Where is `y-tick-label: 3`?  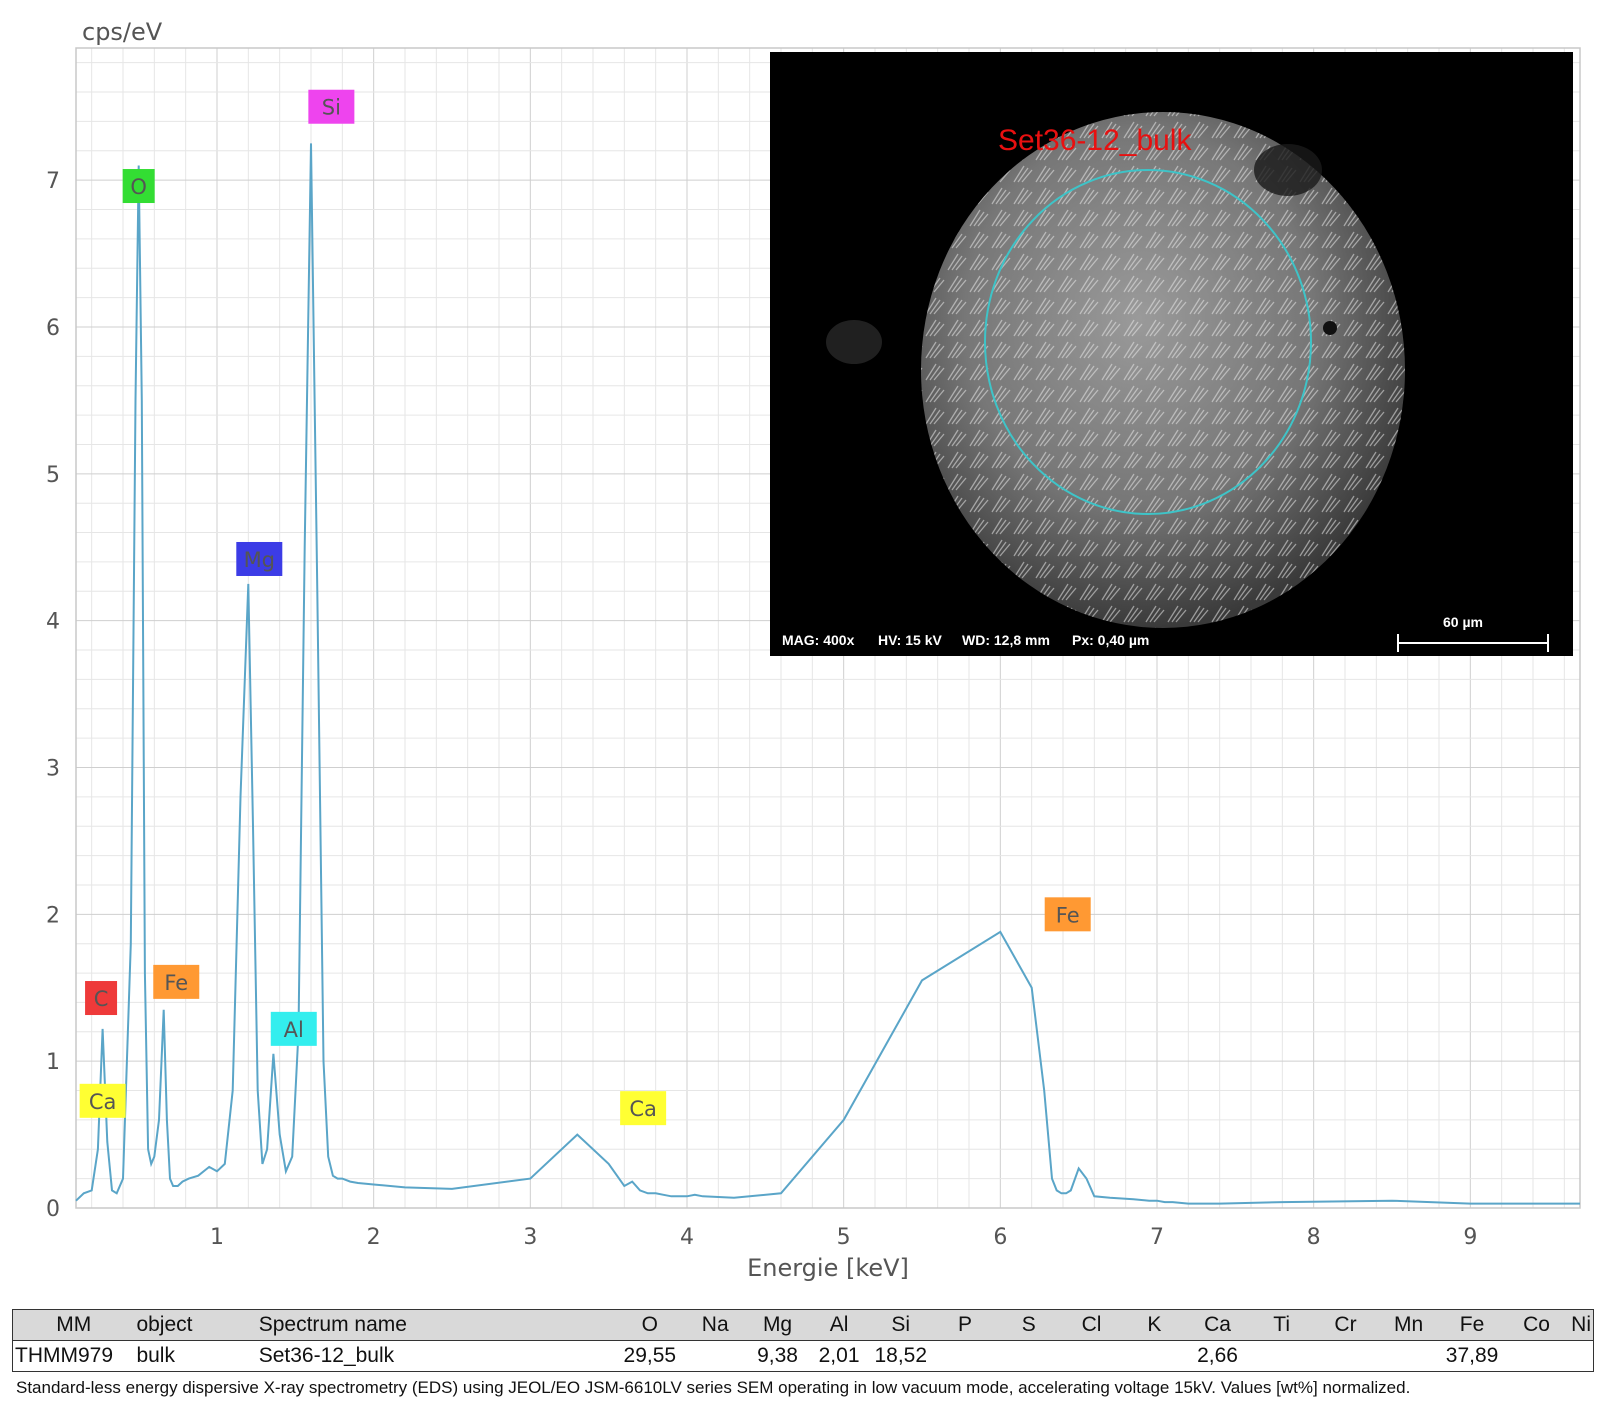
y-tick-label: 3 is located at coordinates (53, 768).